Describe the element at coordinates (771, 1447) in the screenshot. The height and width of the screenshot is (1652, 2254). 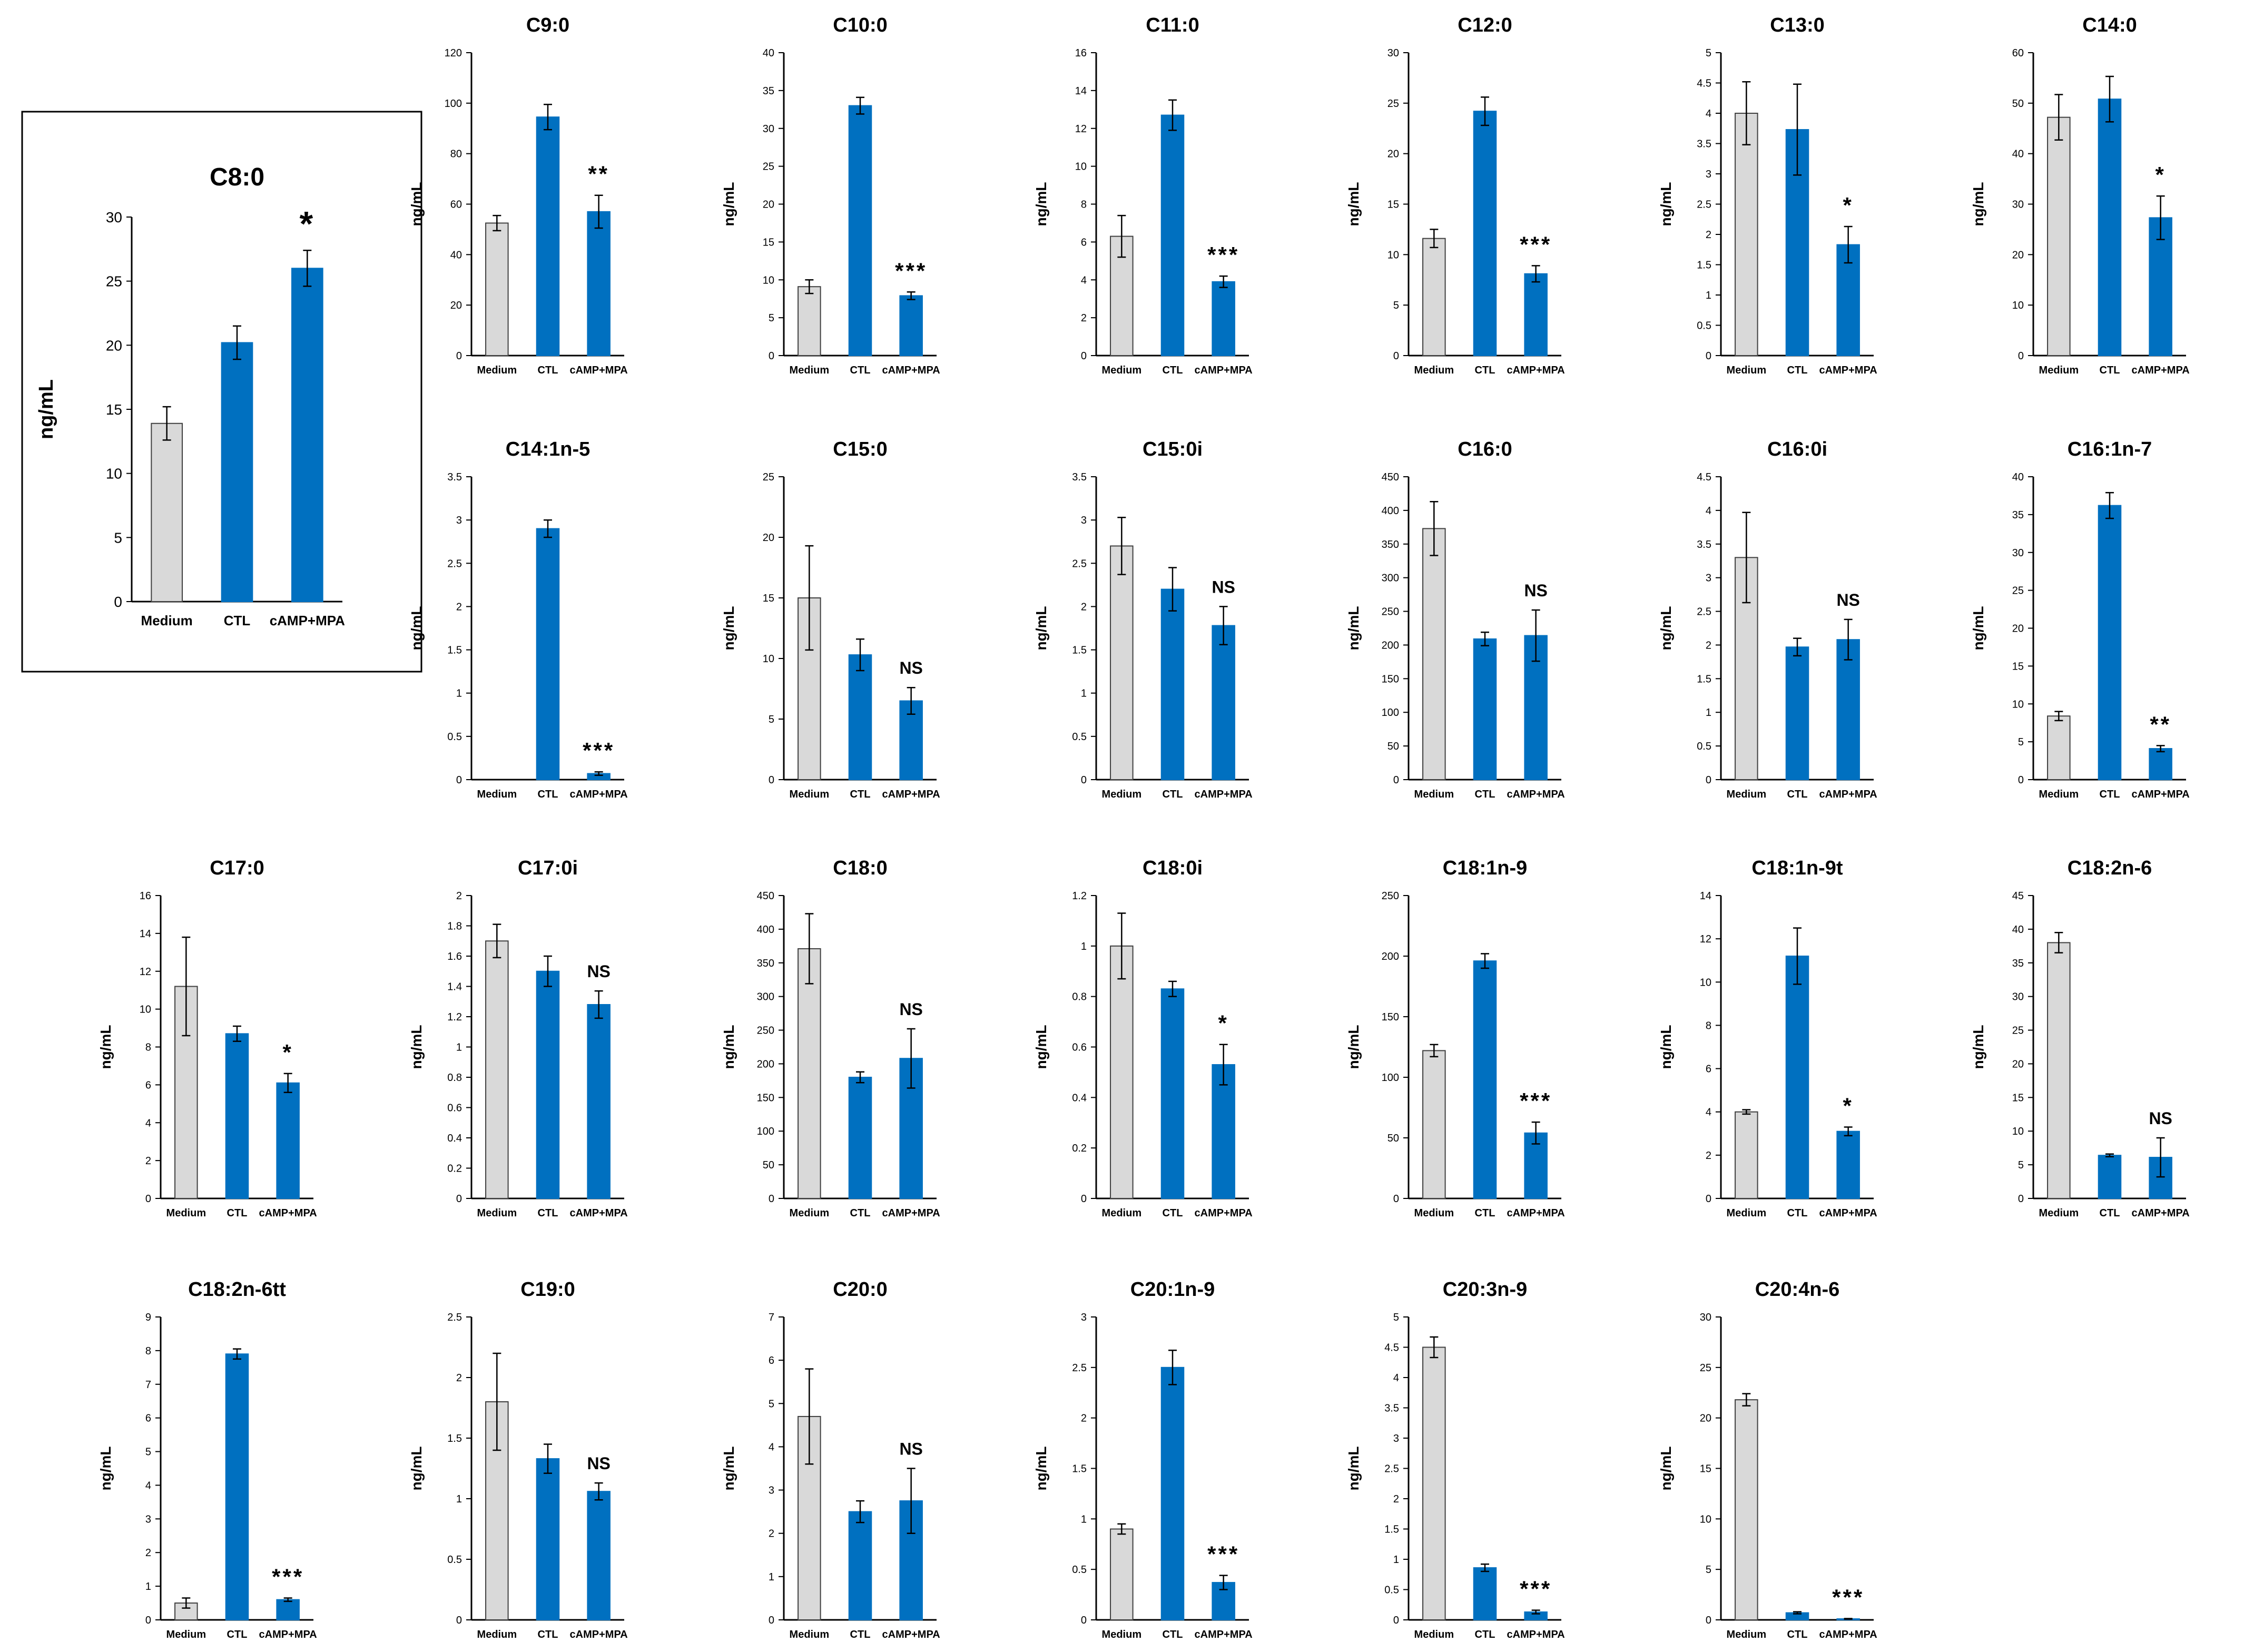
I see `y-tick-label: 4` at that location.